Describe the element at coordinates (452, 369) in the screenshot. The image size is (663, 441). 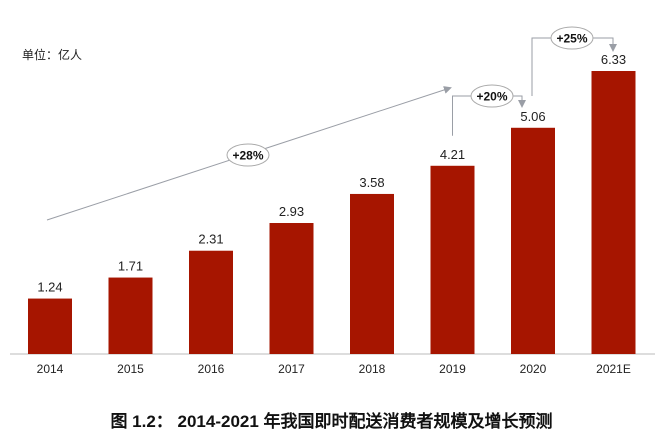
I see `x-tick-label: 2019` at that location.